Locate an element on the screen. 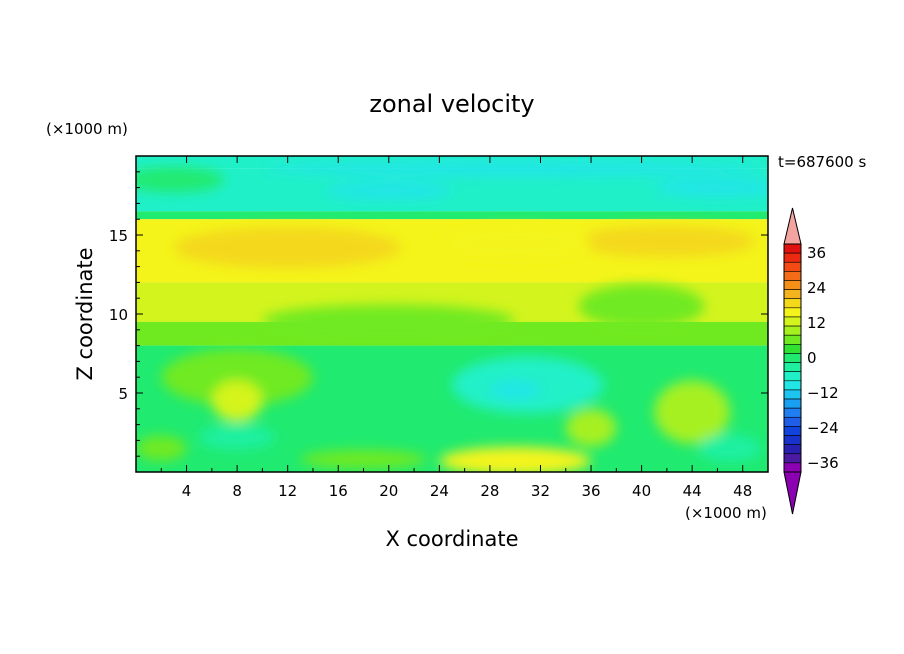  colorbar-top-triangle is located at coordinates (792, 226).